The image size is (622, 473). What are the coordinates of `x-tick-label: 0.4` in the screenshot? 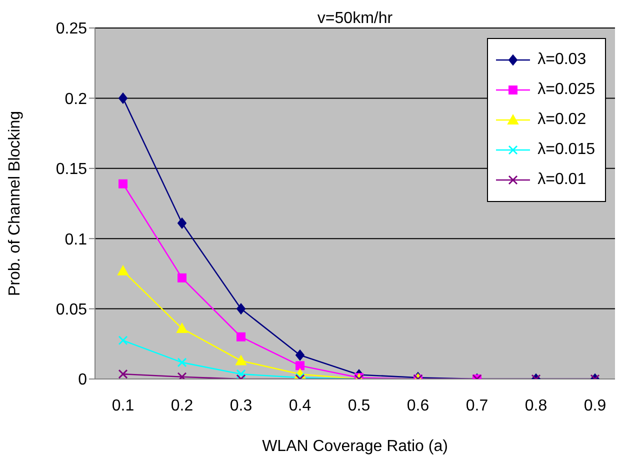 It's located at (300, 405).